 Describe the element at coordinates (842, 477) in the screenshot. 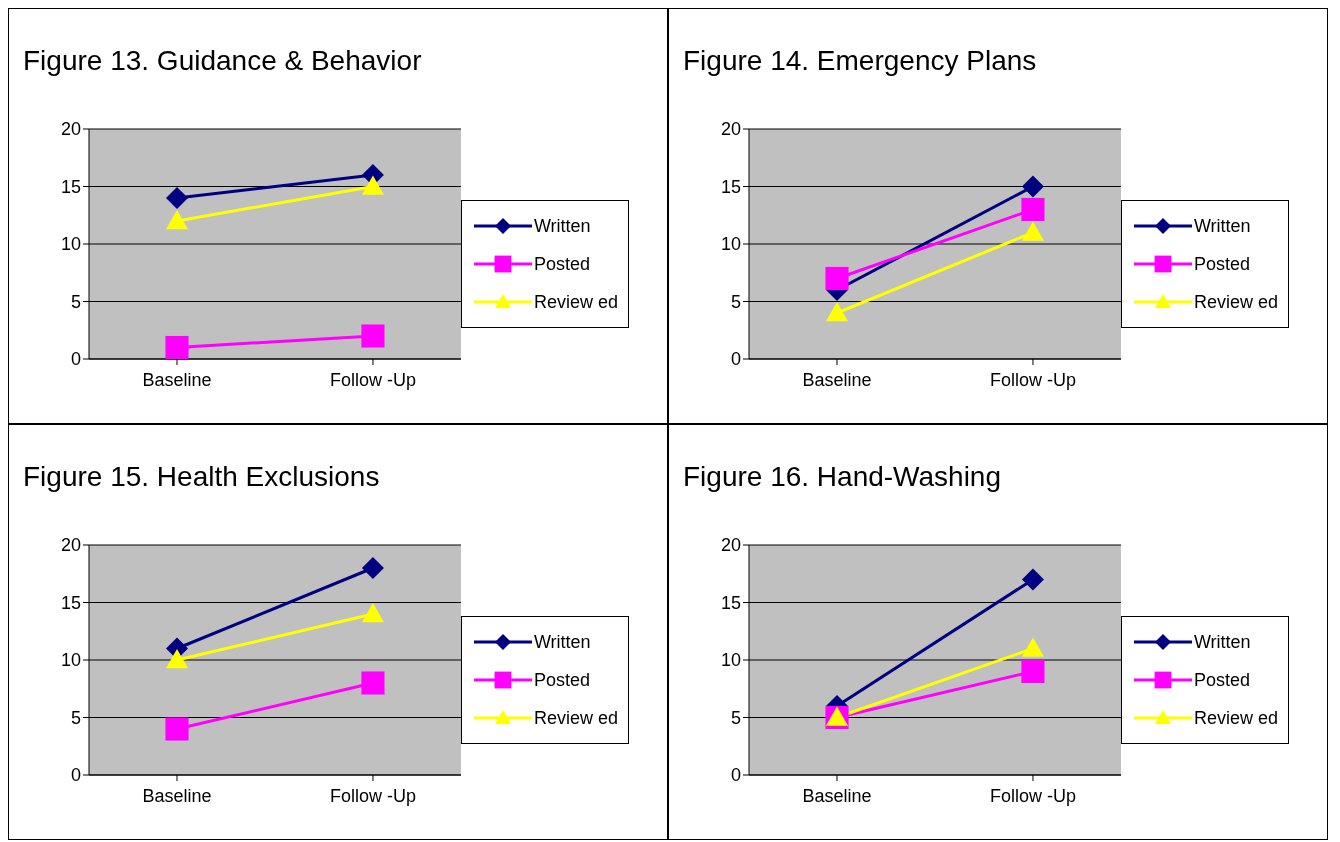

I see `chart-title: Figure 16. Hand-Washing` at that location.